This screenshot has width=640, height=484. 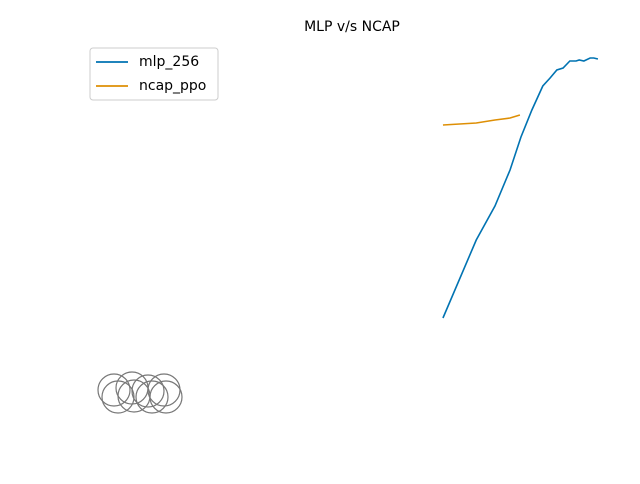 I want to click on legend-label: mlp_256, so click(x=169, y=62).